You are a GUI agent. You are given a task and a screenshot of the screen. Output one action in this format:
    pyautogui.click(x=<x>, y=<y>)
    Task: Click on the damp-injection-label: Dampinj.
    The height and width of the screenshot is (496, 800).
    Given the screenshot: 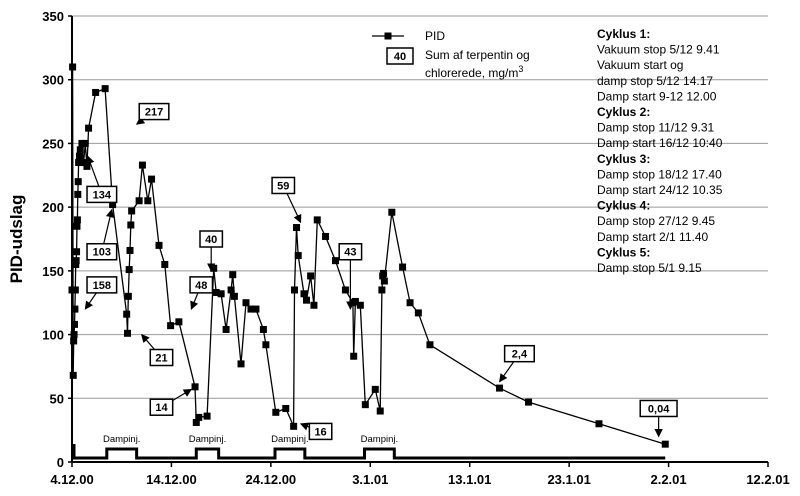 What is the action you would take?
    pyautogui.click(x=380, y=439)
    